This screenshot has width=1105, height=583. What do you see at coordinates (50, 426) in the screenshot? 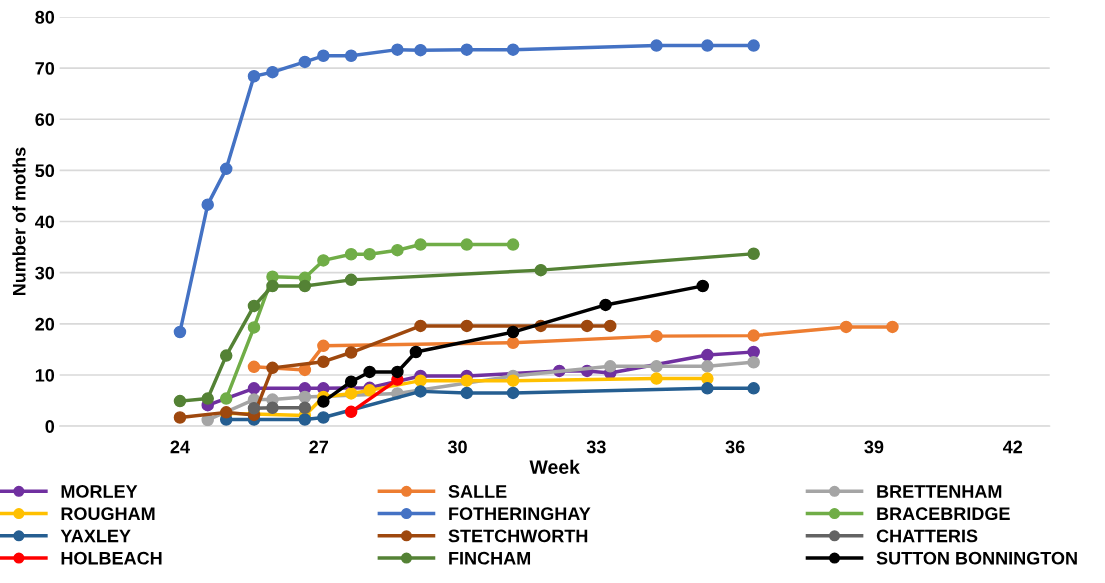
I see `y-tick-label: 0` at bounding box center [50, 426].